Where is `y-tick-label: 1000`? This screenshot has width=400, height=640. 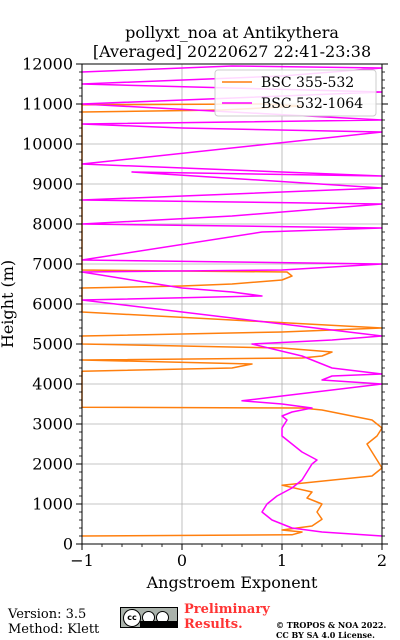 y-tick-label: 1000 is located at coordinates (52, 504).